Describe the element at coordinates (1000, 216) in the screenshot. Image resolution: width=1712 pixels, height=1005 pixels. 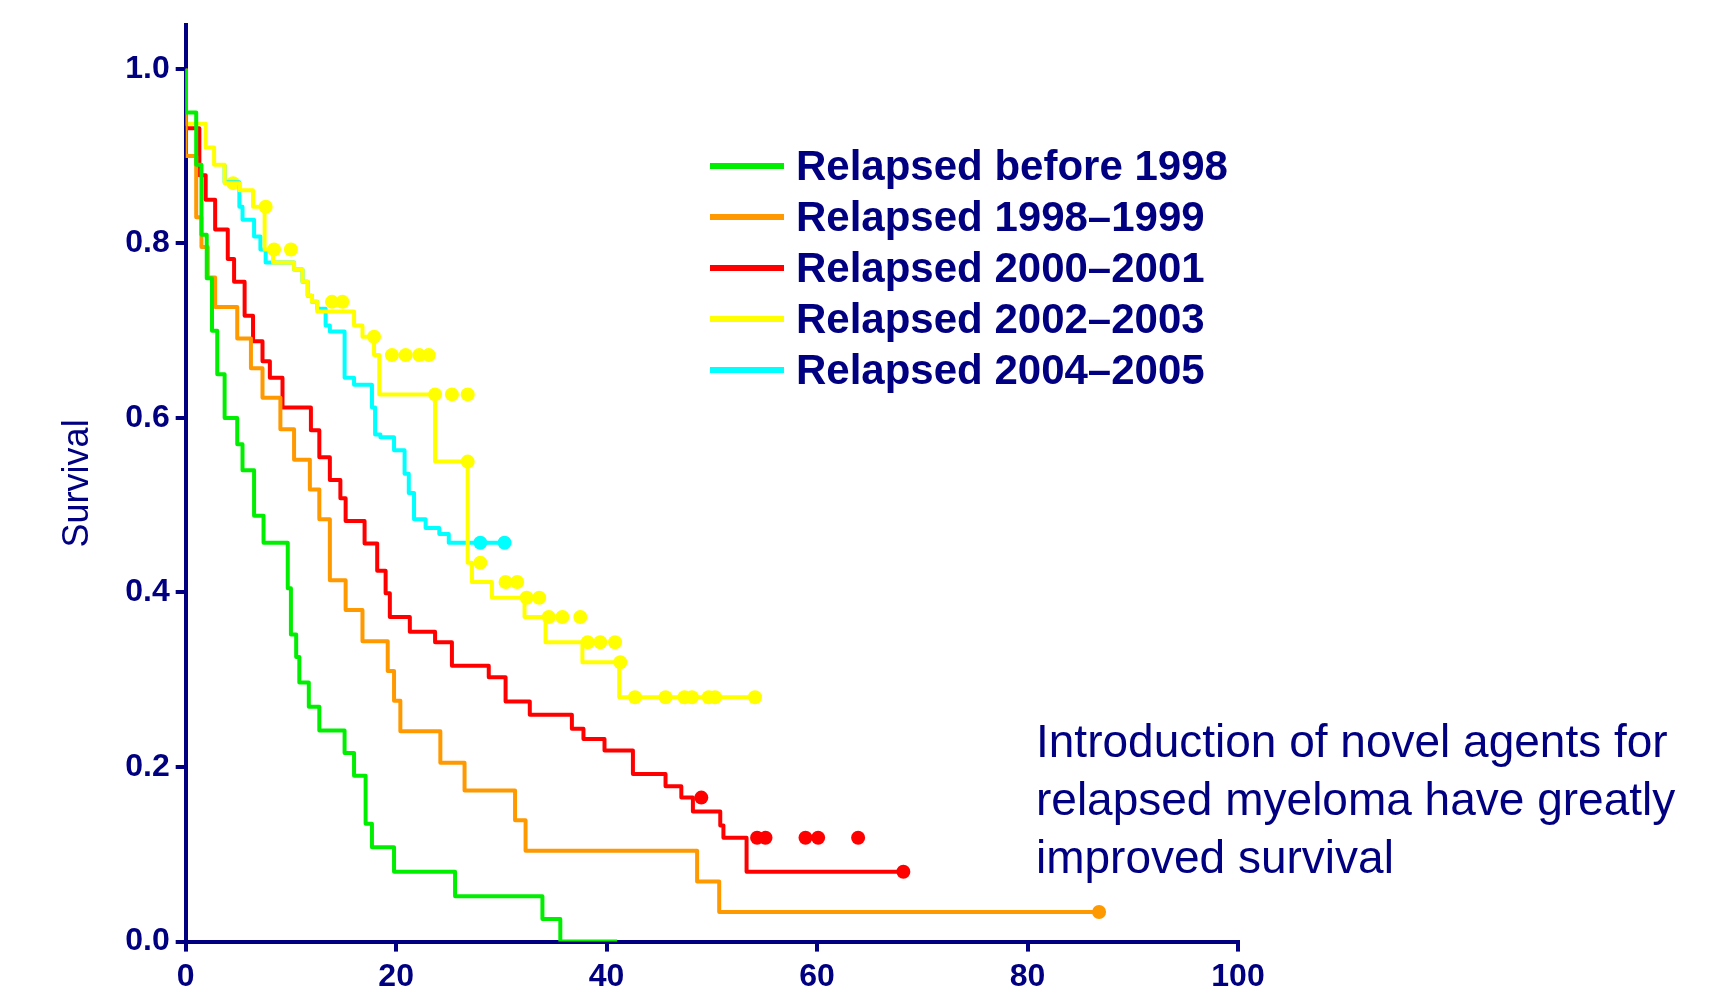
I see `legend-label: Relapsed 1998–1999` at that location.